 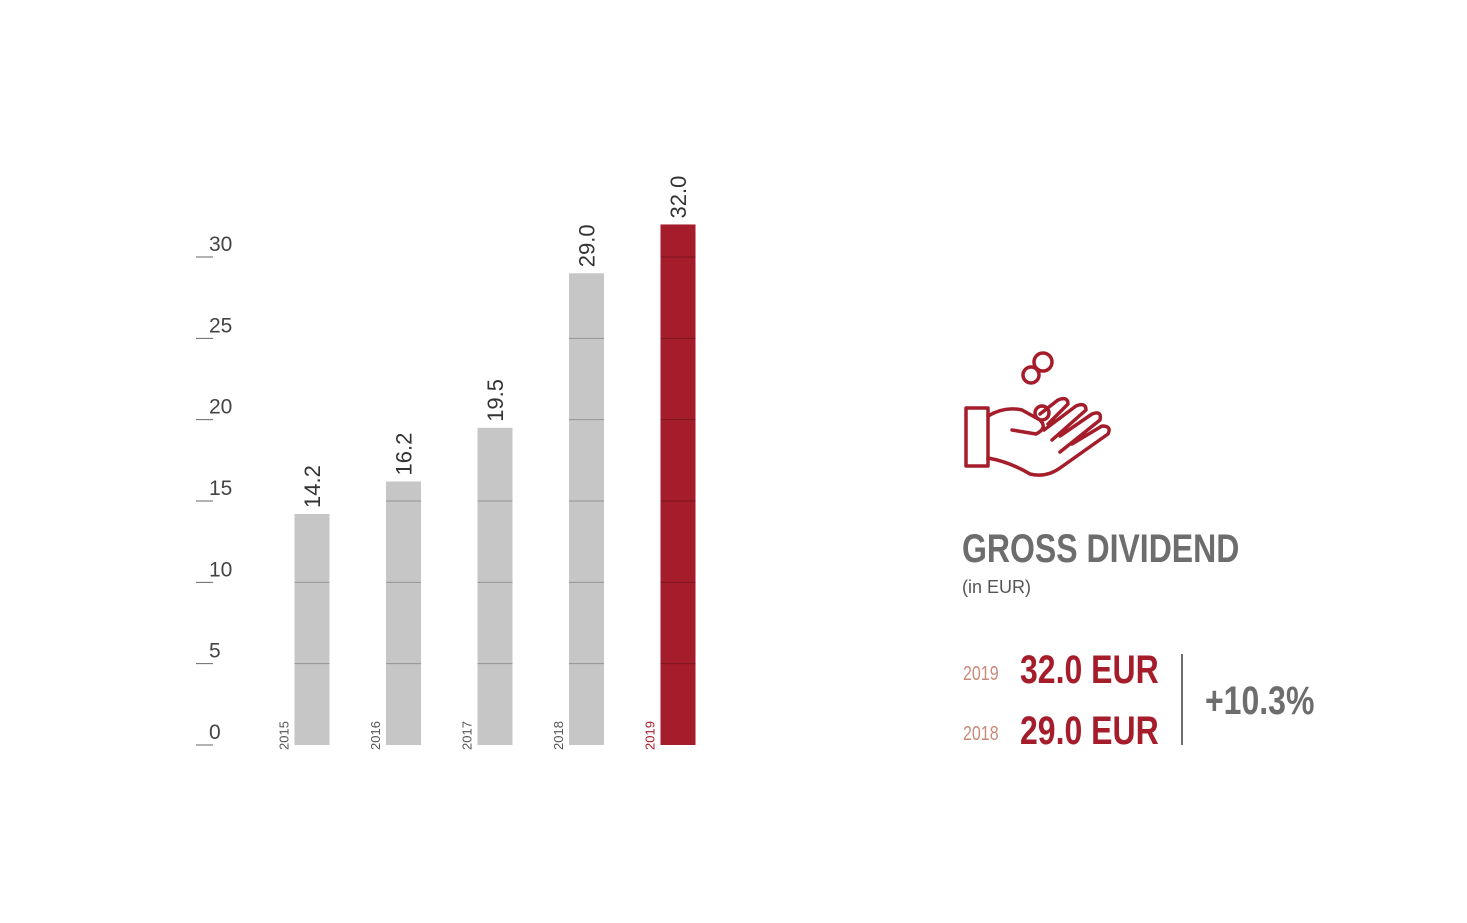 I want to click on value-label: 19.5, so click(x=495, y=400).